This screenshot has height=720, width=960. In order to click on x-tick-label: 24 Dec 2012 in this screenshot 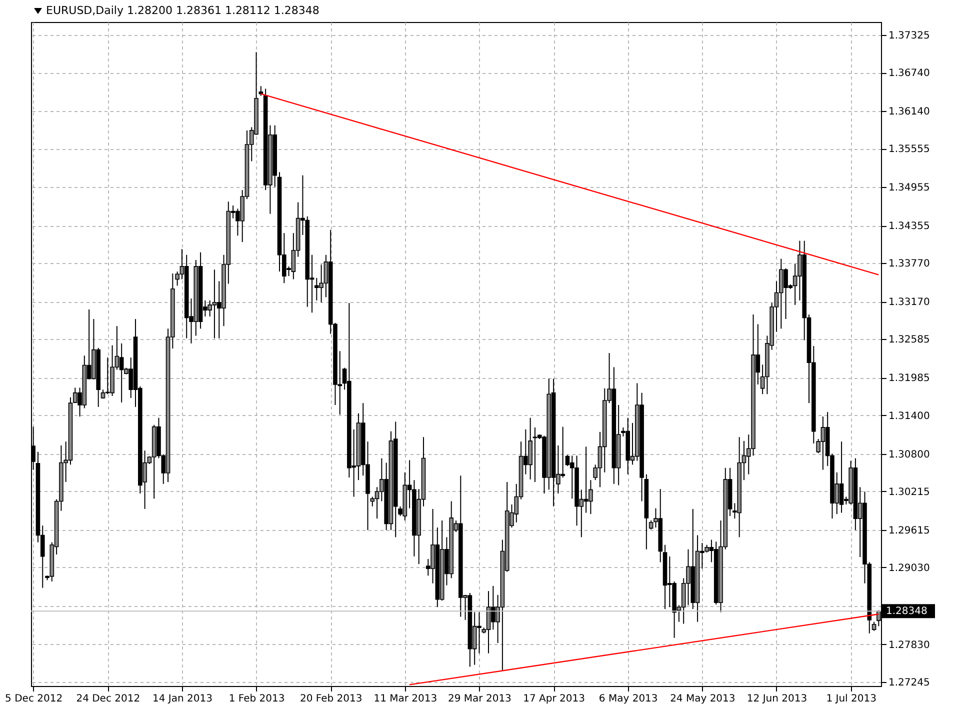, I will do `click(108, 699)`.